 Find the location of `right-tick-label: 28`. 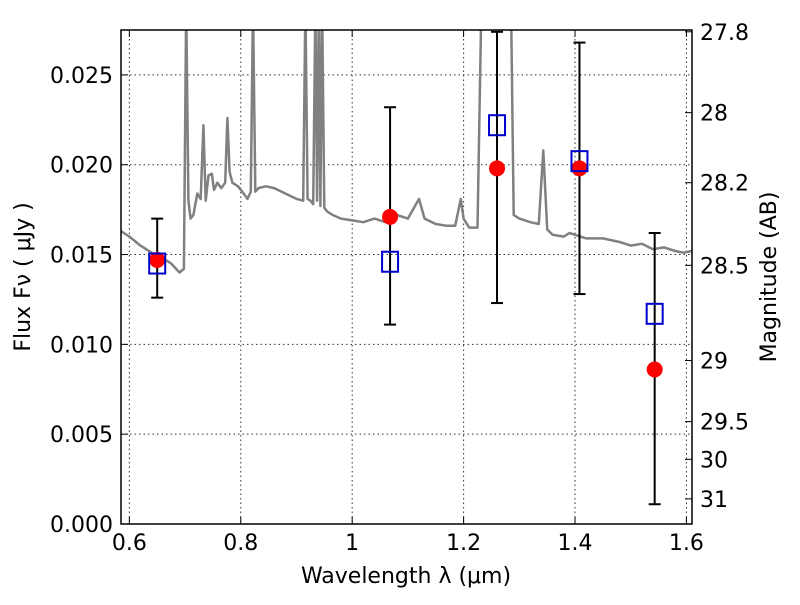

right-tick-label: 28 is located at coordinates (714, 114).